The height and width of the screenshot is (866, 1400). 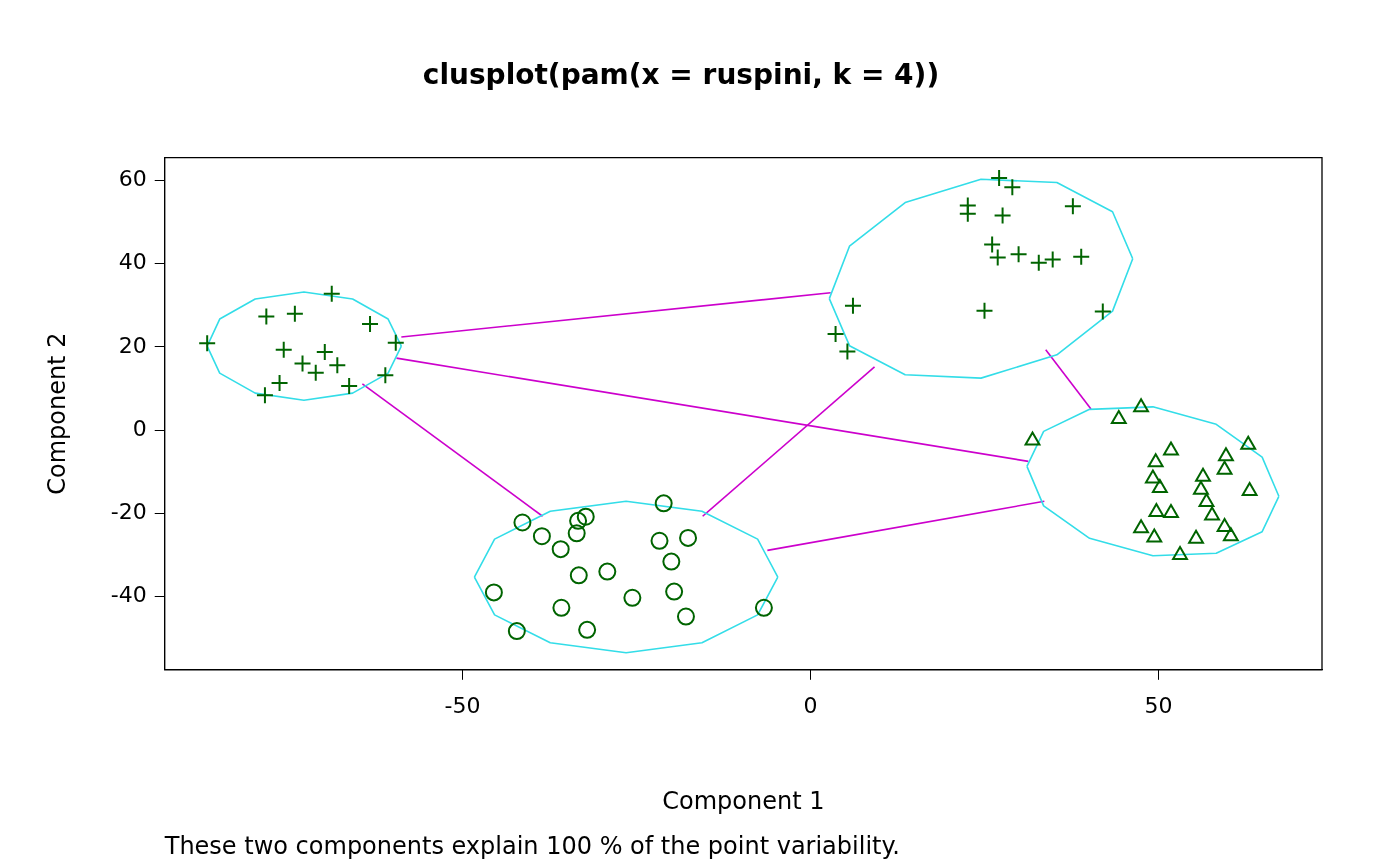 What do you see at coordinates (531, 846) in the screenshot?
I see `text: These two components explain 100 % of the point variability.` at bounding box center [531, 846].